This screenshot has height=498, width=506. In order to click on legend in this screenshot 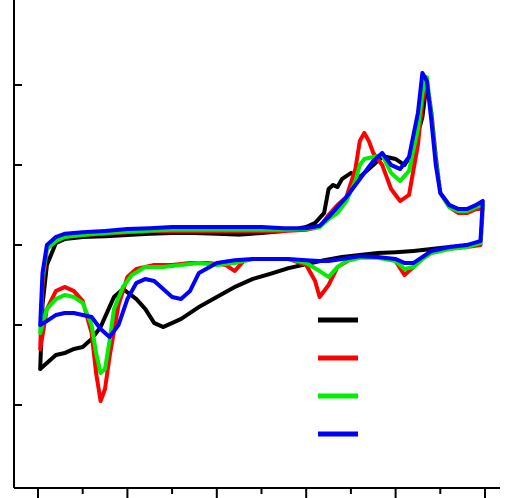, I will do `click(338, 377)`.